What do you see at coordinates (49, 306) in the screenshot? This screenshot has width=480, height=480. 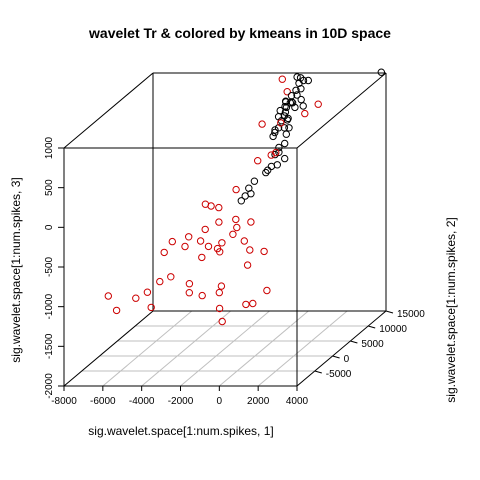 I see `z-tick-label: -1000` at bounding box center [49, 306].